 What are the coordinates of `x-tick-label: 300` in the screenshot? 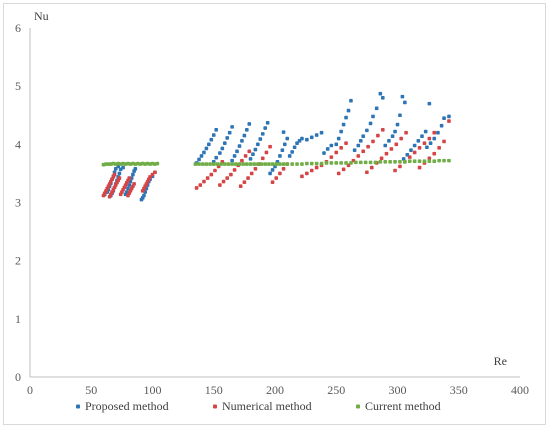 It's located at (398, 390).